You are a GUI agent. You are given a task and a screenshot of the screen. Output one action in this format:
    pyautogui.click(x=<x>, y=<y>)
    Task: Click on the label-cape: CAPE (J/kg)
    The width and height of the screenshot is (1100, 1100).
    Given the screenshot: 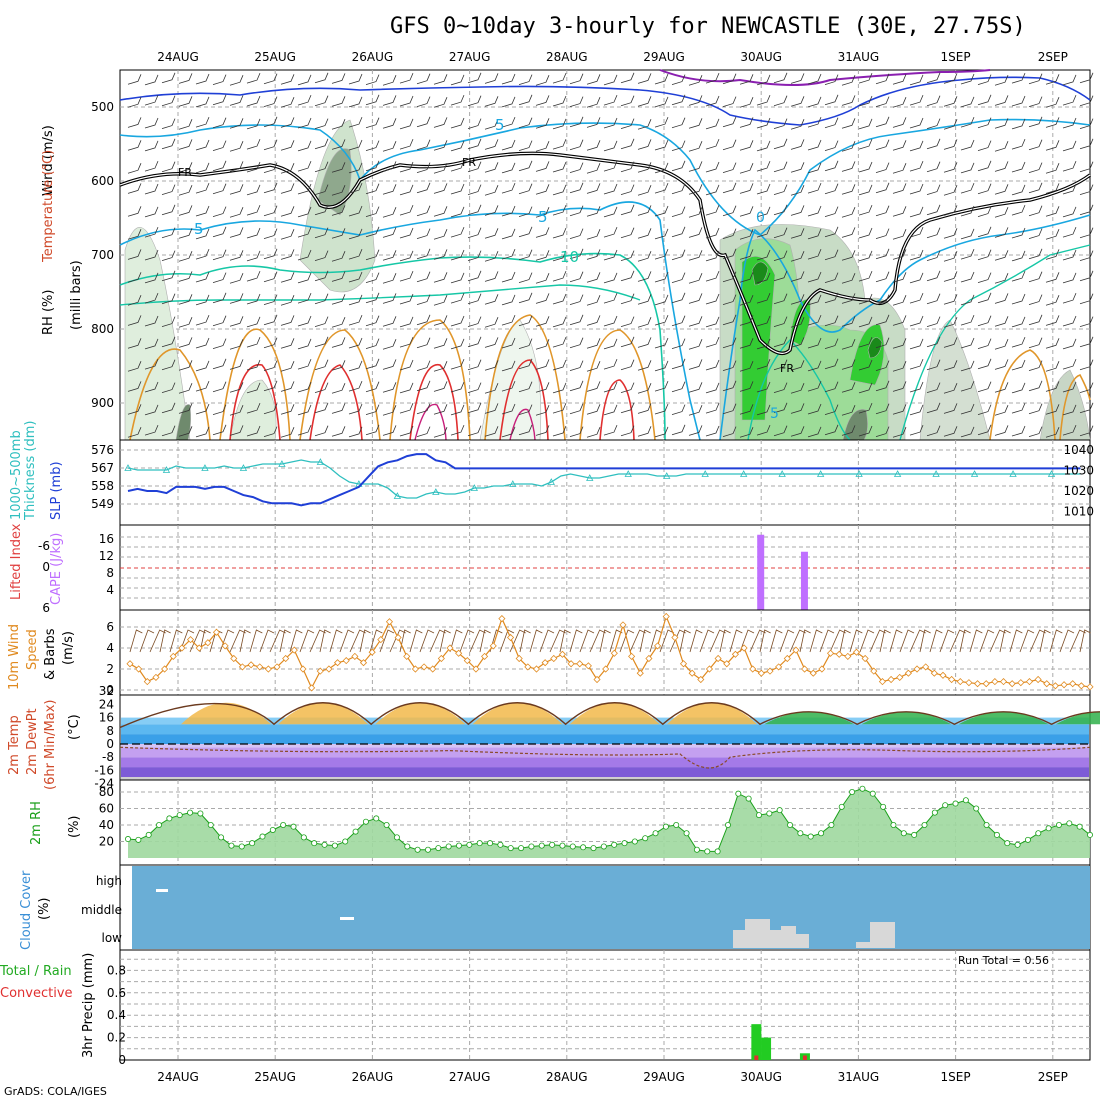 What is the action you would take?
    pyautogui.click(x=56, y=569)
    